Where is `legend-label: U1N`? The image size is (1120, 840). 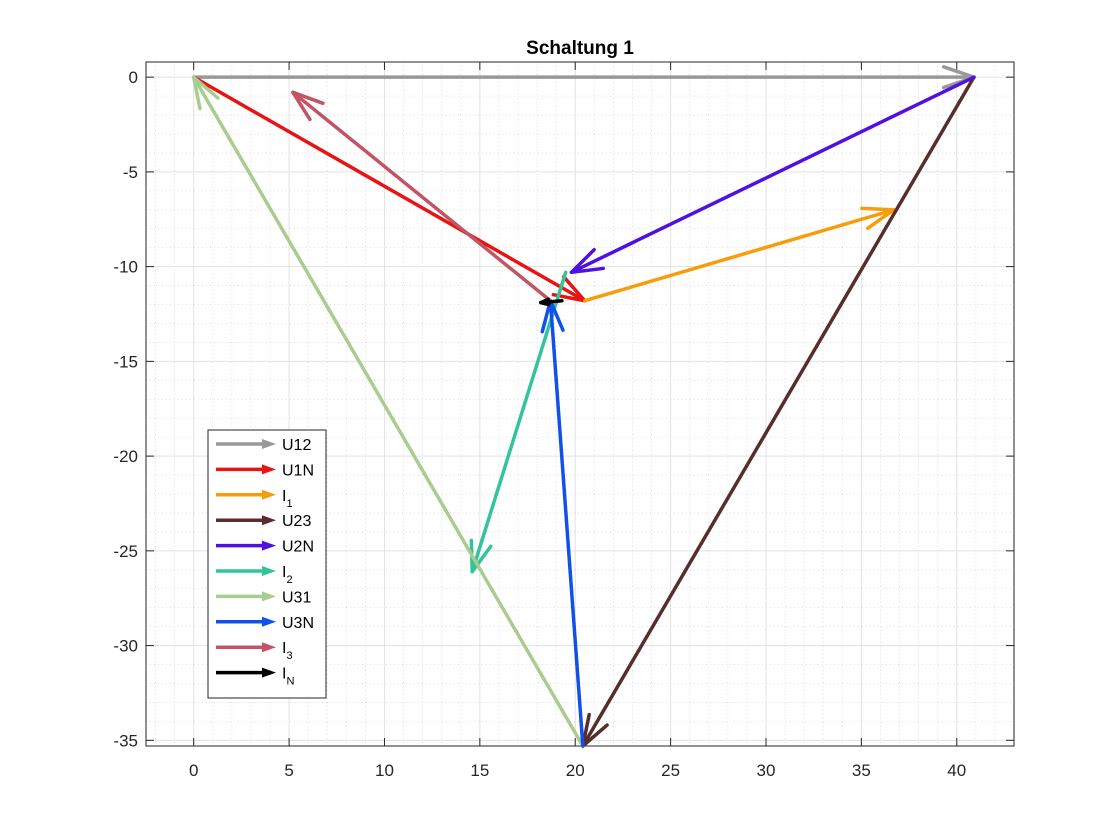 legend-label: U1N is located at coordinates (298, 470).